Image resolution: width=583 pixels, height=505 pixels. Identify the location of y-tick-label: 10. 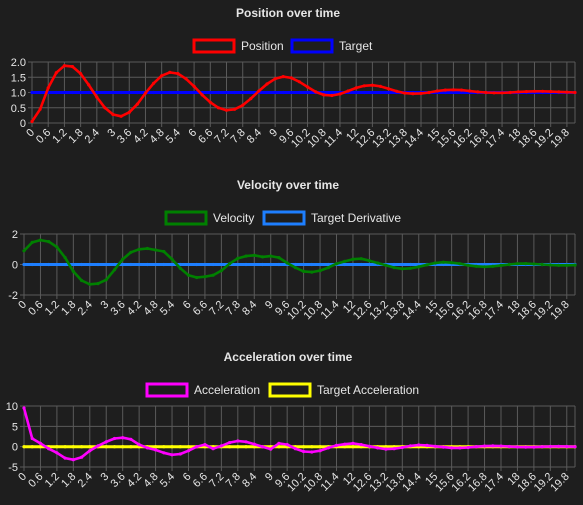
(12, 407).